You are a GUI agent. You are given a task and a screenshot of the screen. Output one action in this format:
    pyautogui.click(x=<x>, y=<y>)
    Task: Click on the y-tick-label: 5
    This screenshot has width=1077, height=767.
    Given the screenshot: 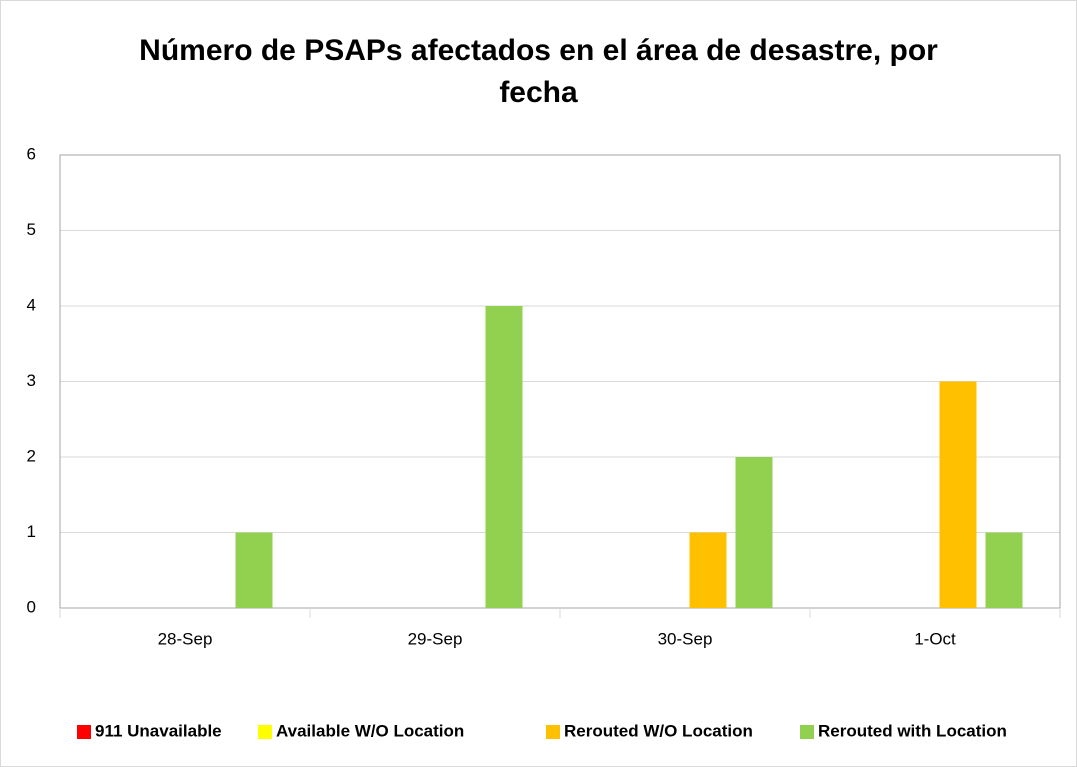 What is the action you would take?
    pyautogui.click(x=31, y=229)
    